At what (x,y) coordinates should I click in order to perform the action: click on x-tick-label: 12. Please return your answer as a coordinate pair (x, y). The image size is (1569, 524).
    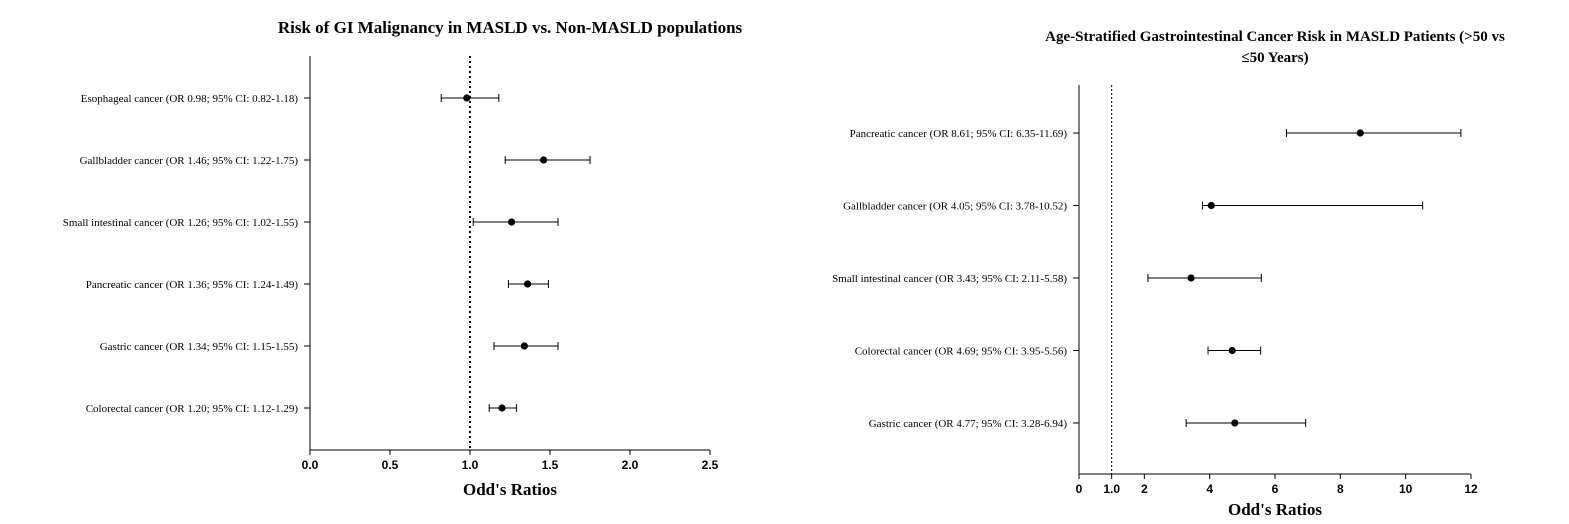
    Looking at the image, I should click on (1471, 489).